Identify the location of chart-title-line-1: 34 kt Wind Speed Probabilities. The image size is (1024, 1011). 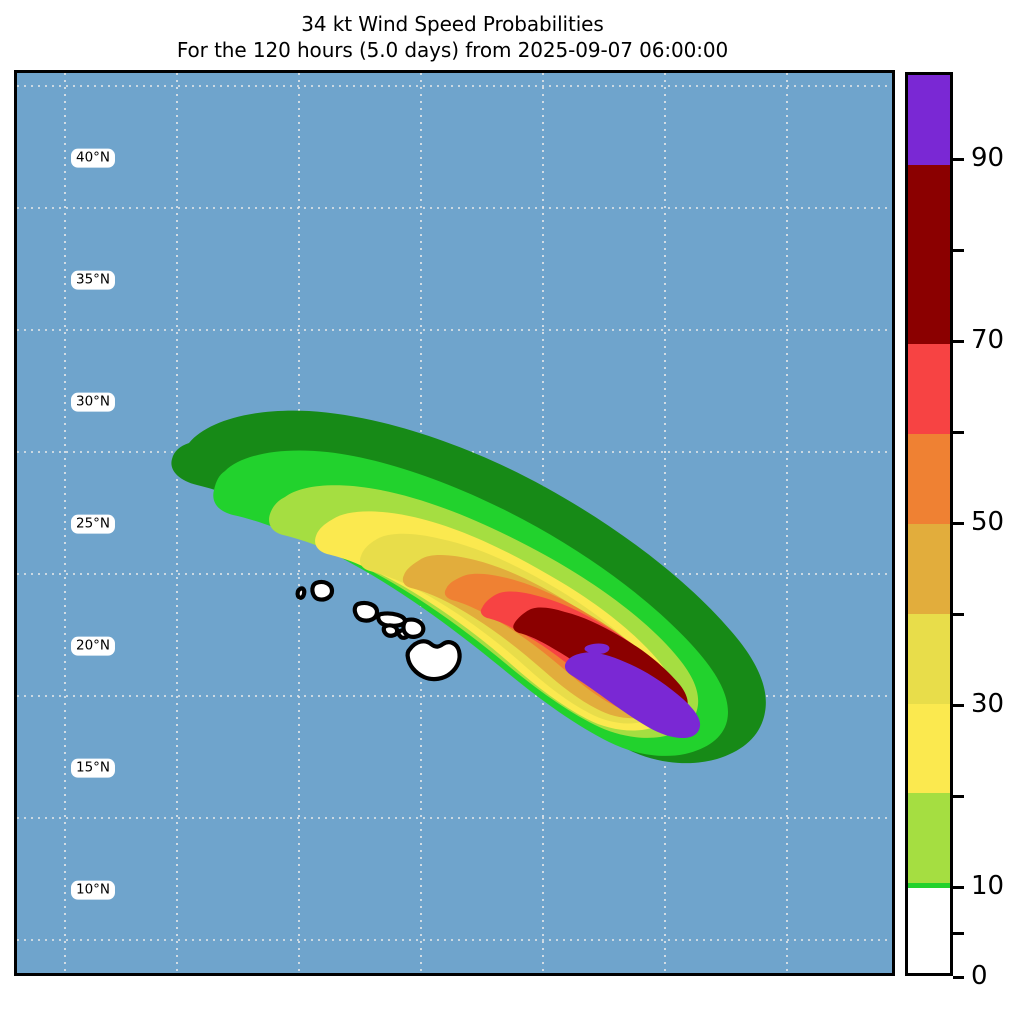
(452, 24).